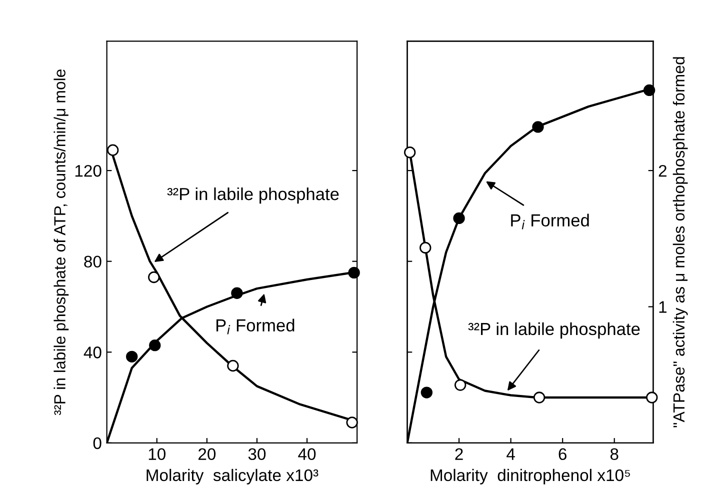  Describe the element at coordinates (662, 170) in the screenshot. I see `y2-tick-label: 2` at that location.